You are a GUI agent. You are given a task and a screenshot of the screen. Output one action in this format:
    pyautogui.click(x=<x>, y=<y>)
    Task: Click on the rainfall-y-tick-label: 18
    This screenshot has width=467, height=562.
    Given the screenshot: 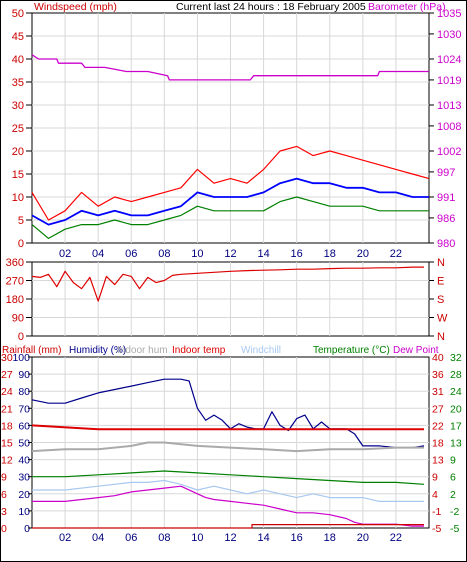 What is the action you would take?
    pyautogui.click(x=7, y=426)
    